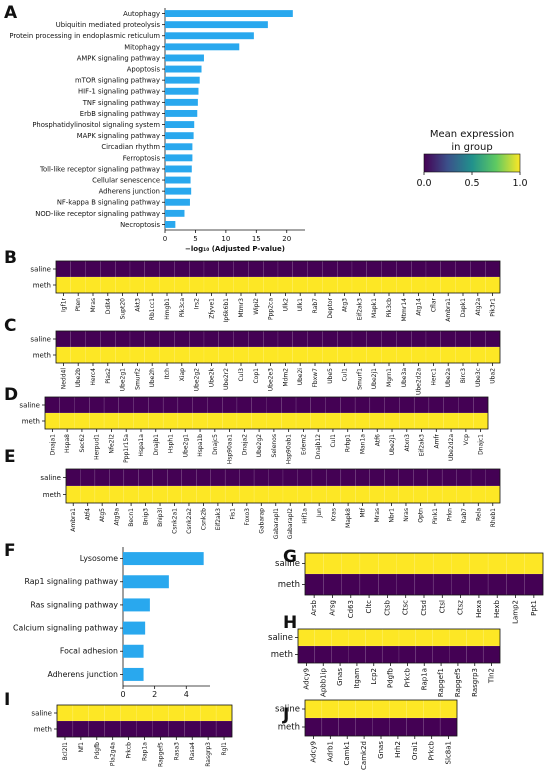  I want to click on gene-label: Gnas, so click(340, 677).